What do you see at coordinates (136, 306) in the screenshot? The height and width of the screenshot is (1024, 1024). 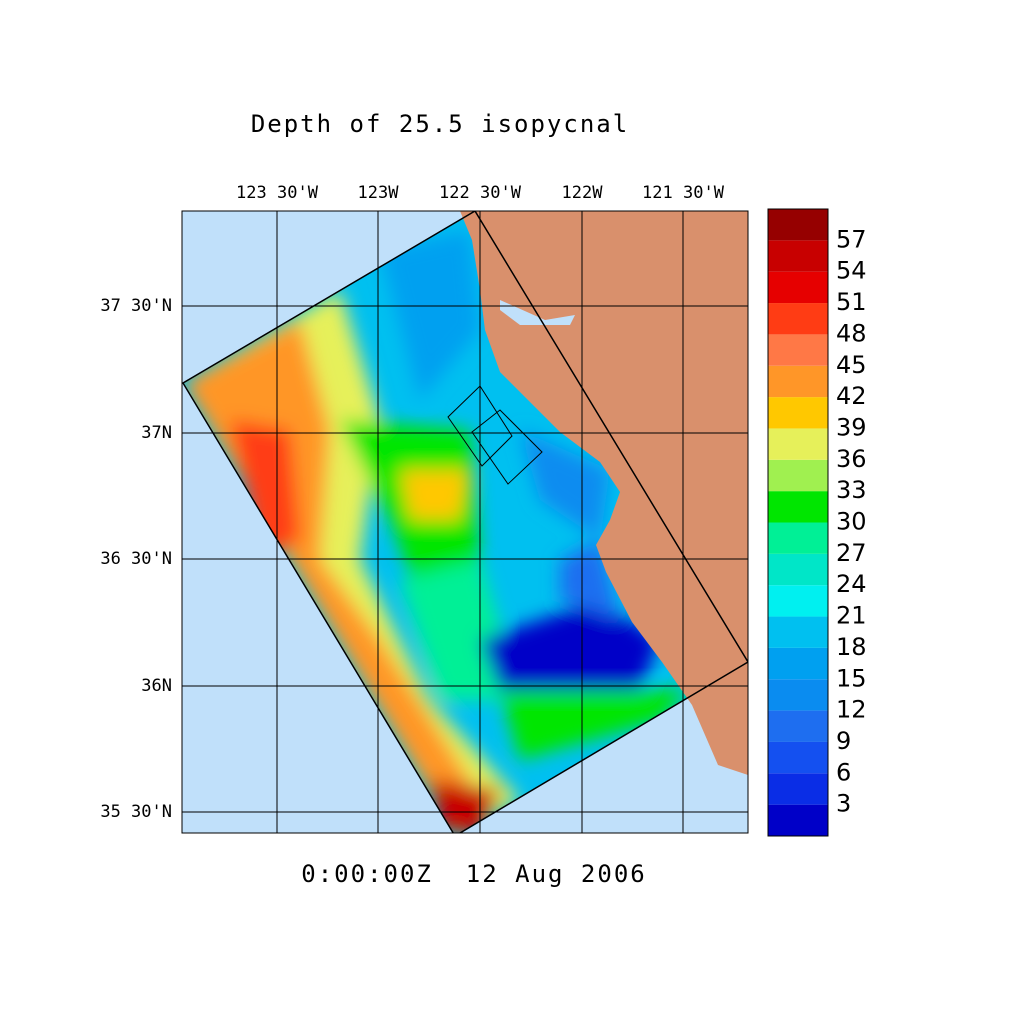 I see `lat-label: 37 30'N` at bounding box center [136, 306].